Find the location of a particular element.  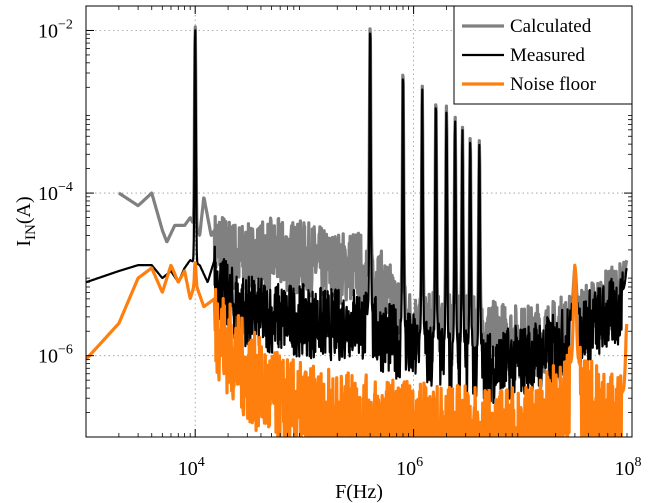

legend-label: Measured is located at coordinates (547, 55).